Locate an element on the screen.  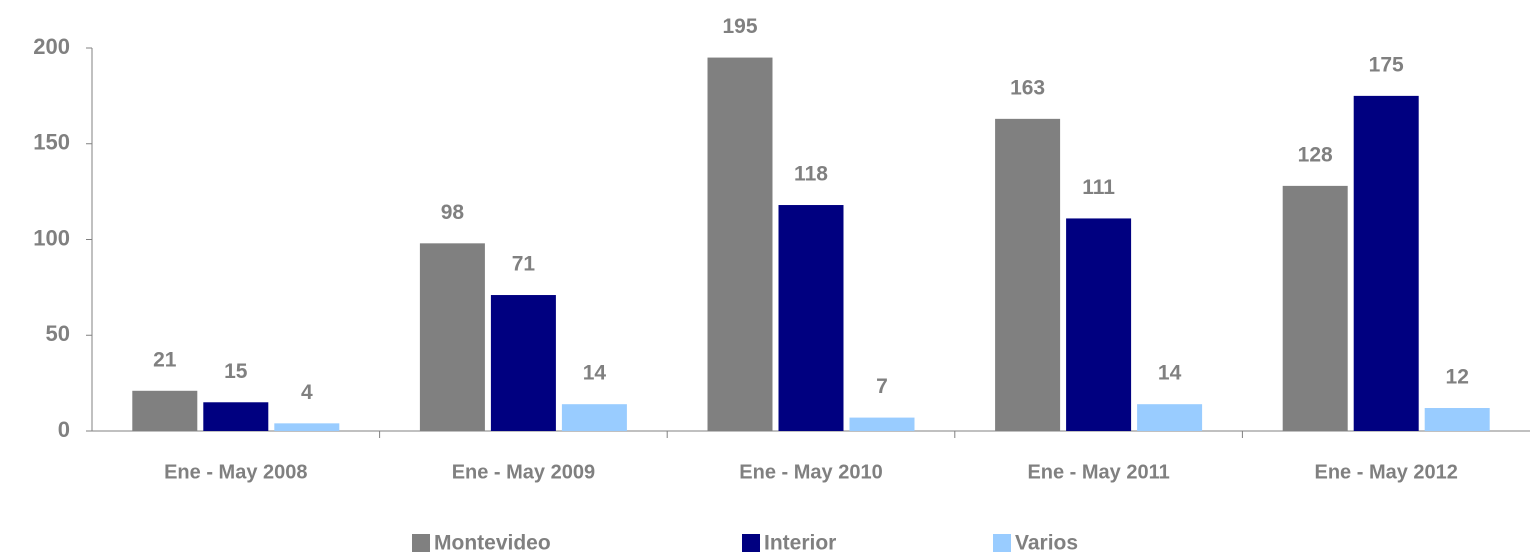
value-label: 12 is located at coordinates (1457, 377).